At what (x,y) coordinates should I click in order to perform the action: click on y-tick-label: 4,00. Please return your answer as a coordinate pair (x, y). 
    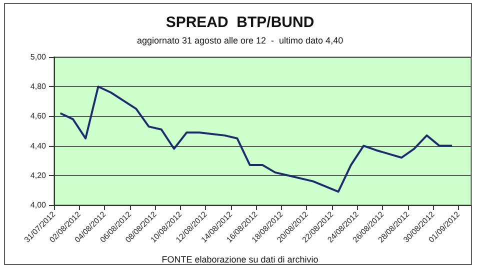
    Looking at the image, I should click on (38, 205).